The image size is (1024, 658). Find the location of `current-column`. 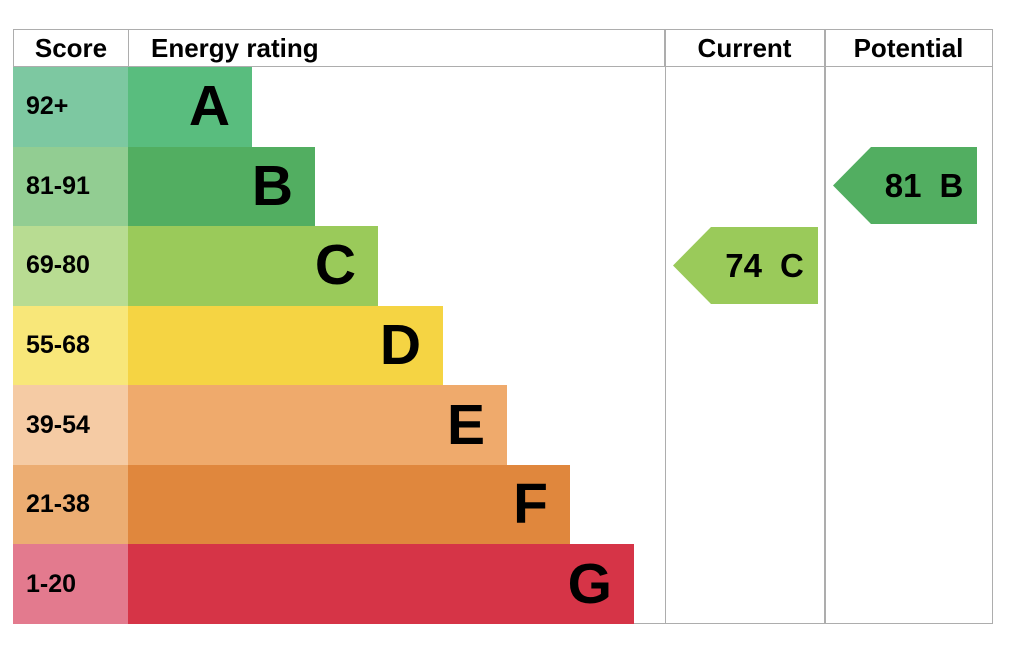

current-column is located at coordinates (745, 326).